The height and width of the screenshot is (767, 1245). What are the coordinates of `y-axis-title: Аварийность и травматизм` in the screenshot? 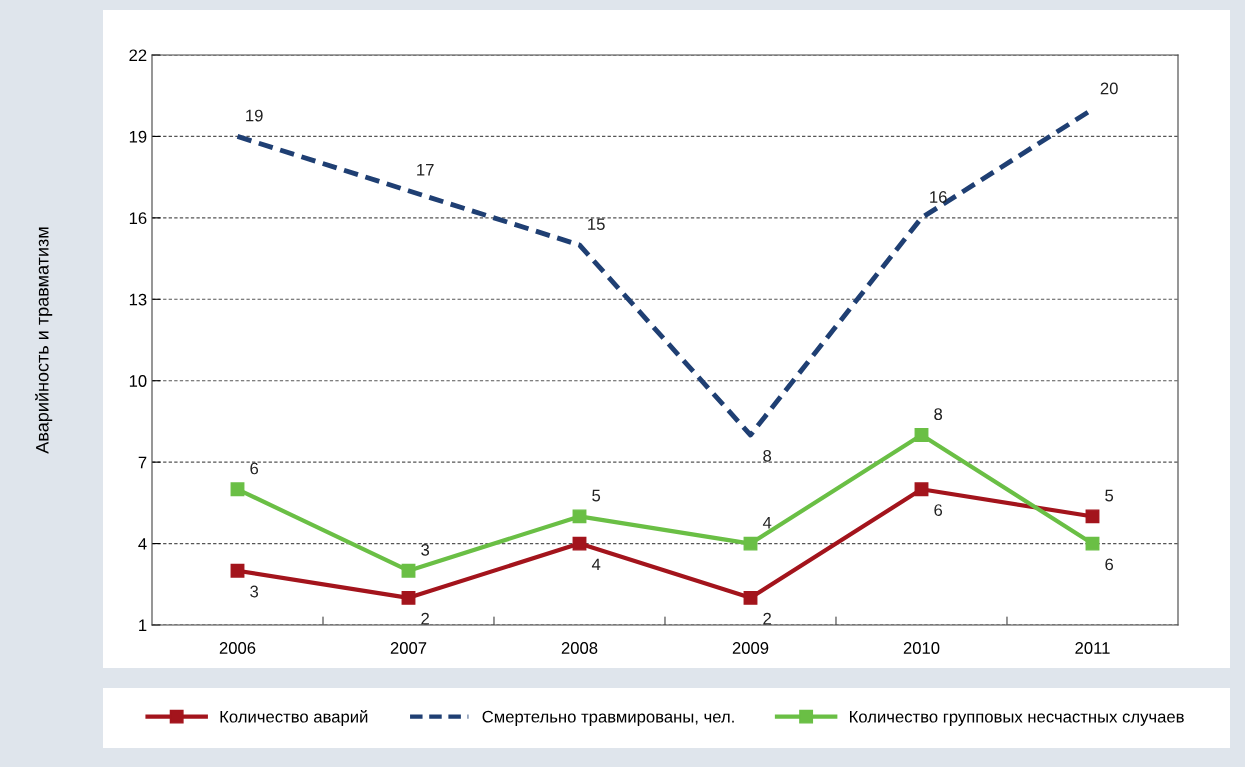 It's located at (44, 340).